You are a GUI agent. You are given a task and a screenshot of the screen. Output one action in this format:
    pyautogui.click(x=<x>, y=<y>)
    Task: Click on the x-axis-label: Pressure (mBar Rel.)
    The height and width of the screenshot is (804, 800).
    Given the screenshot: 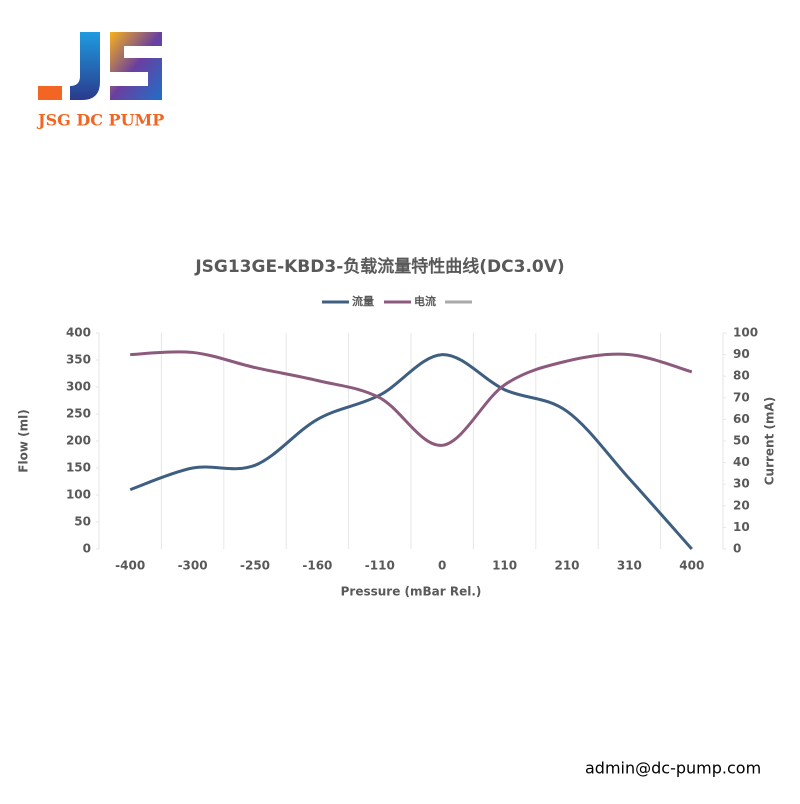 What is the action you would take?
    pyautogui.click(x=411, y=592)
    